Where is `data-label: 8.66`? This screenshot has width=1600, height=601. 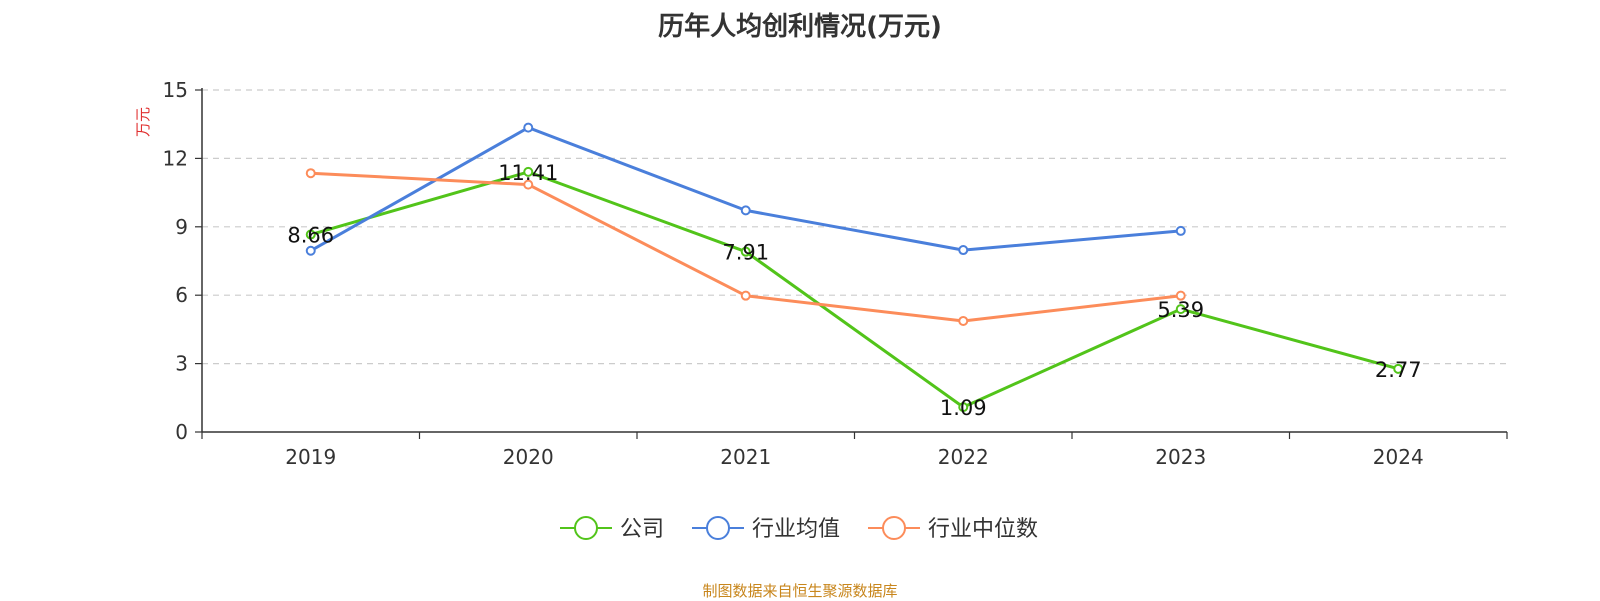
data-label: 8.66 is located at coordinates (310, 236).